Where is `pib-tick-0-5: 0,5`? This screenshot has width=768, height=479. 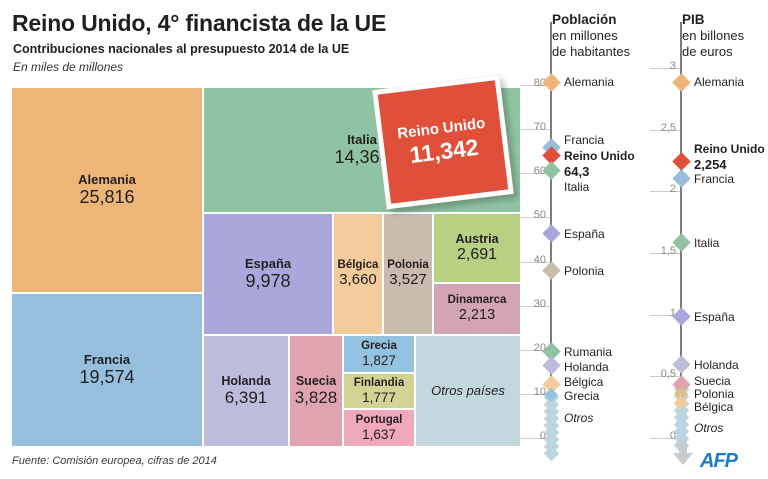
pib-tick-0-5: 0,5 is located at coordinates (668, 374).